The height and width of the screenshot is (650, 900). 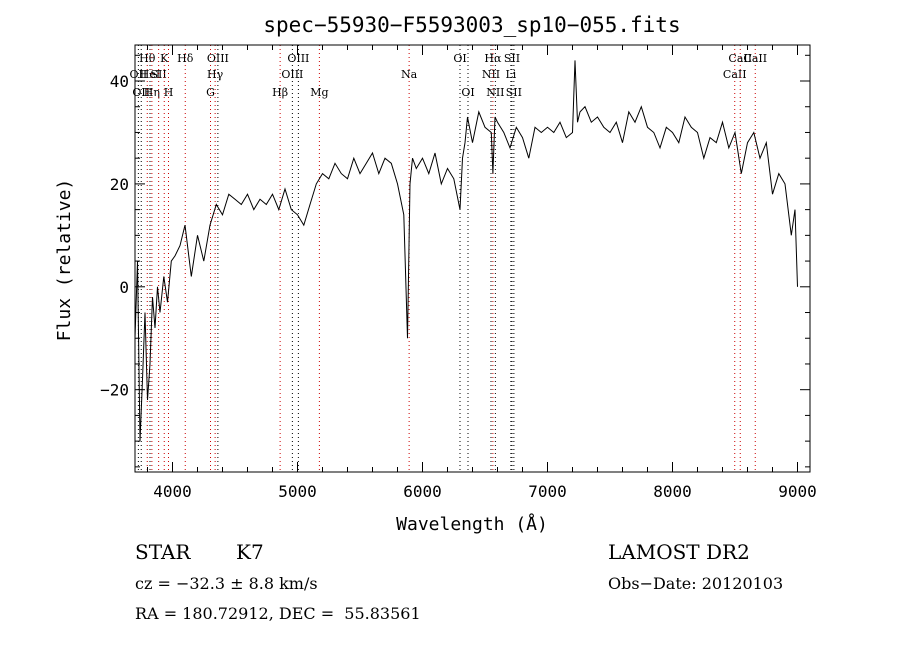 What do you see at coordinates (150, 74) in the screenshot?
I see `line-label: HeI` at bounding box center [150, 74].